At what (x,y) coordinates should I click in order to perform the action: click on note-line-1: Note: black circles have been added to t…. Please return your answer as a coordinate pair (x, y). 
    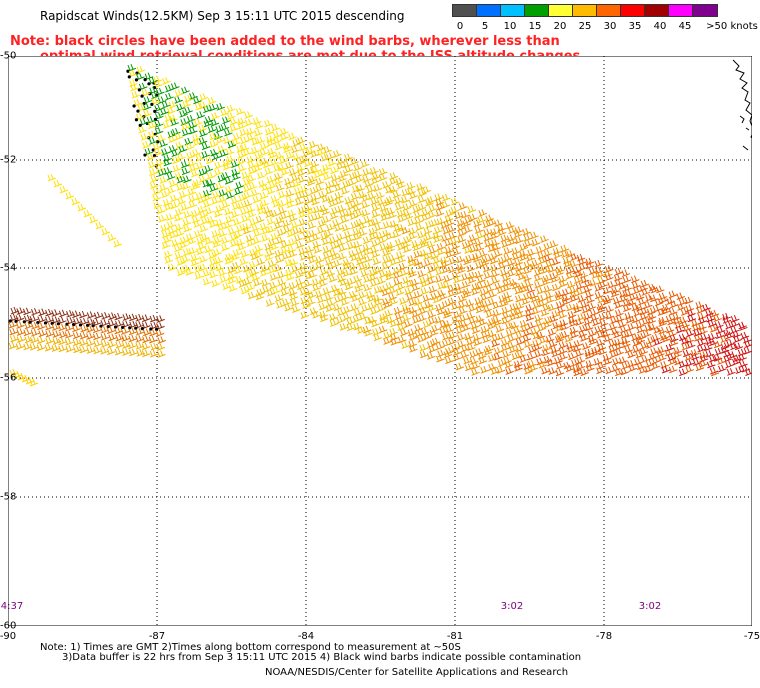
    Looking at the image, I should click on (285, 41).